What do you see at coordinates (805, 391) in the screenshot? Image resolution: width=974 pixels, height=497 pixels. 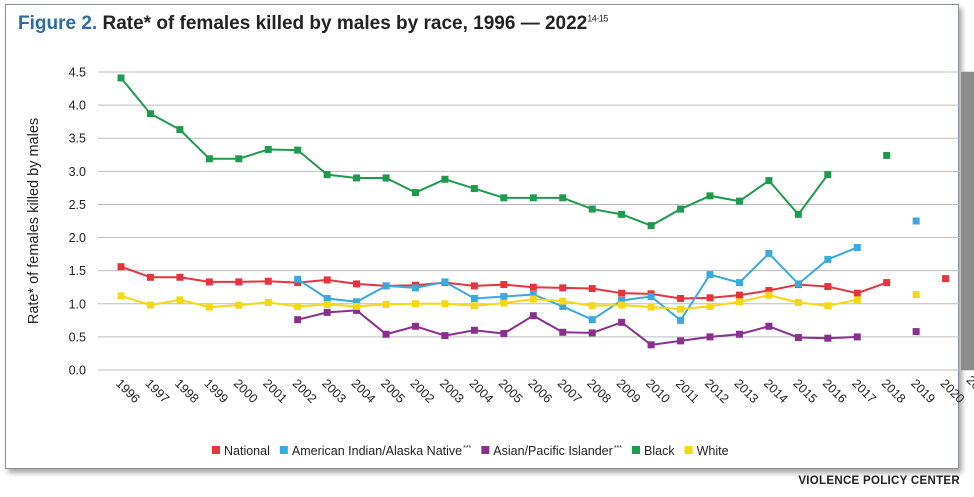 I see `x-tick-label: 2015` at bounding box center [805, 391].